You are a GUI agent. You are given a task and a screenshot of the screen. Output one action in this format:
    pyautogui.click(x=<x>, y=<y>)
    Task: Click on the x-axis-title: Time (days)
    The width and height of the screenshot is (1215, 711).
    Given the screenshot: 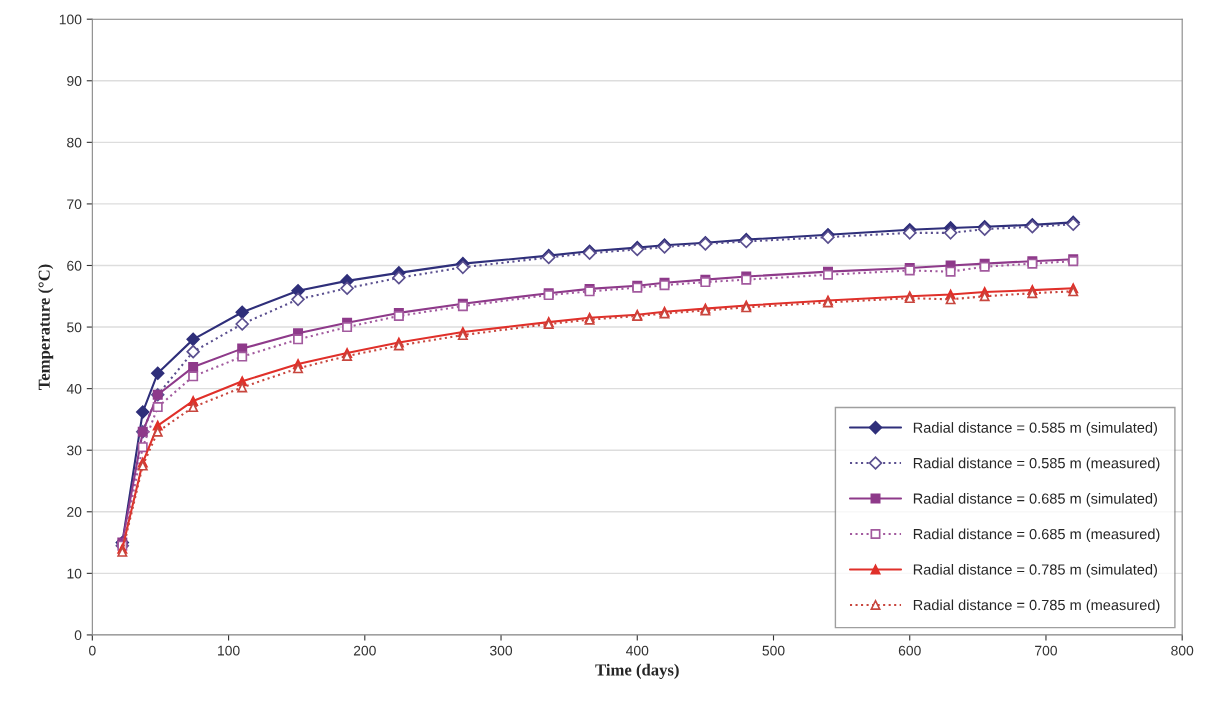 What is the action you would take?
    pyautogui.click(x=637, y=671)
    